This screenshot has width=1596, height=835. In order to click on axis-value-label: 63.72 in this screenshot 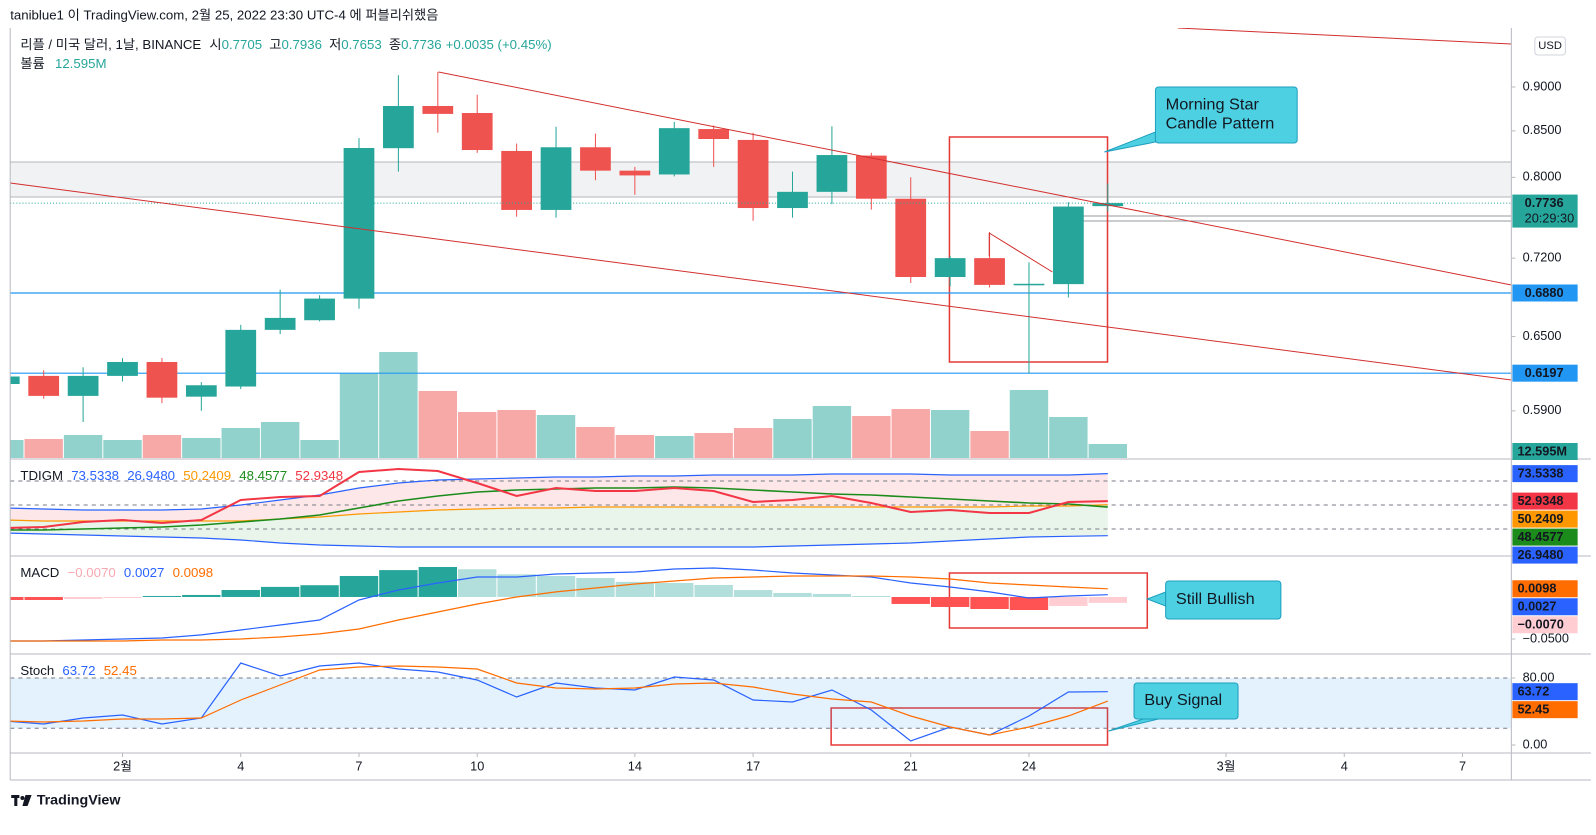, I will do `click(1533, 692)`.